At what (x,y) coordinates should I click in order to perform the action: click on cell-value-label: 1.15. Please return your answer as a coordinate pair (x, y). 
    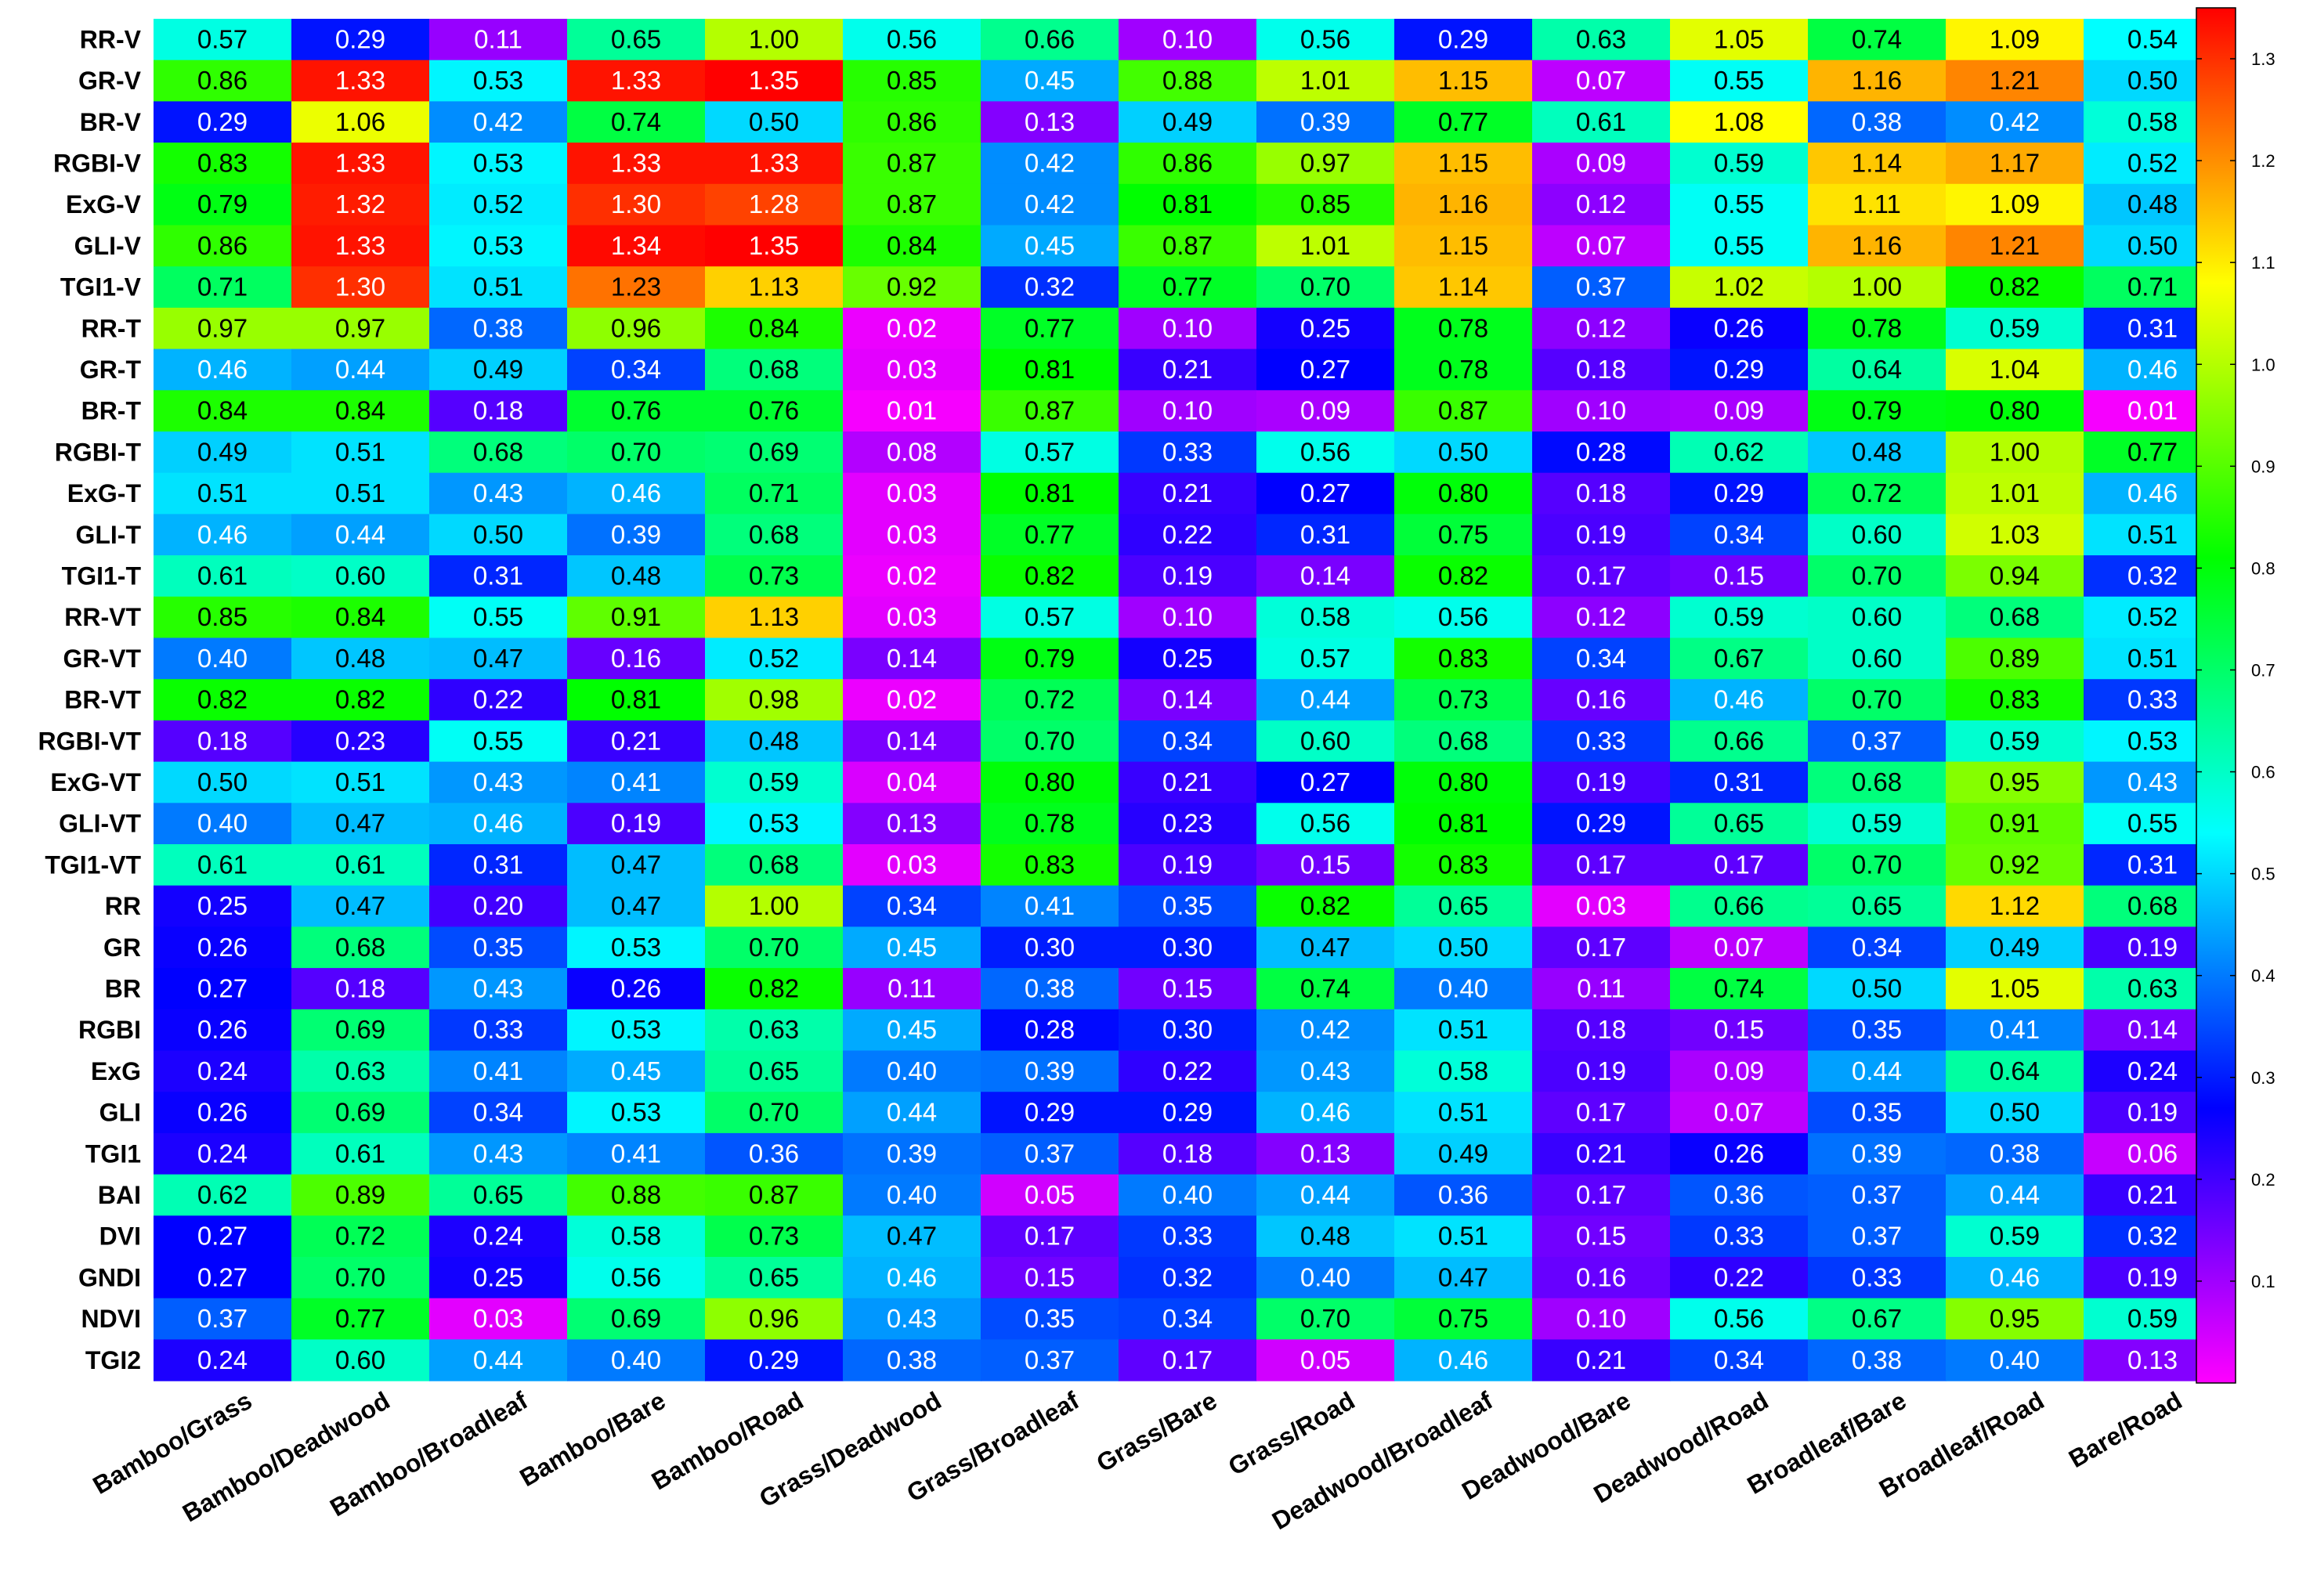
    Looking at the image, I should click on (1463, 80).